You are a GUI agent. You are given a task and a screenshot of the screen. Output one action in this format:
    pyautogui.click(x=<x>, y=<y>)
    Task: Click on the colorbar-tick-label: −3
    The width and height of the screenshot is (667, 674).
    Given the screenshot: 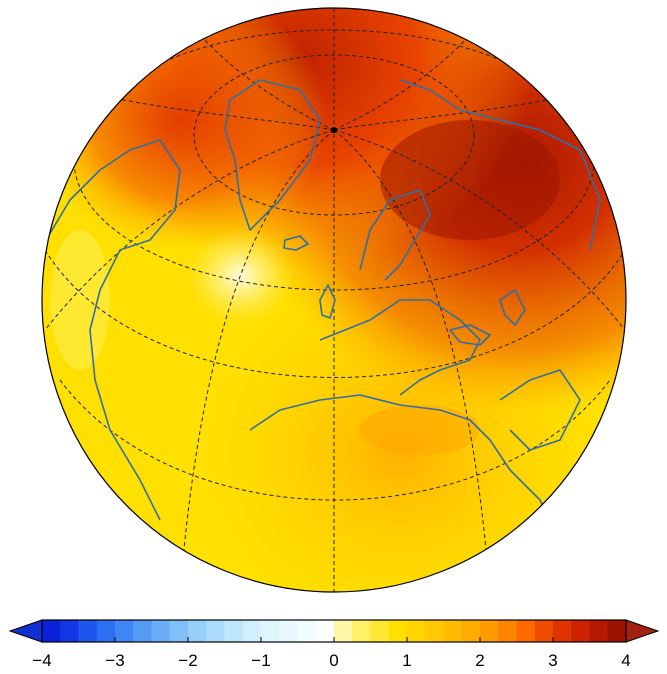 What is the action you would take?
    pyautogui.click(x=114, y=660)
    